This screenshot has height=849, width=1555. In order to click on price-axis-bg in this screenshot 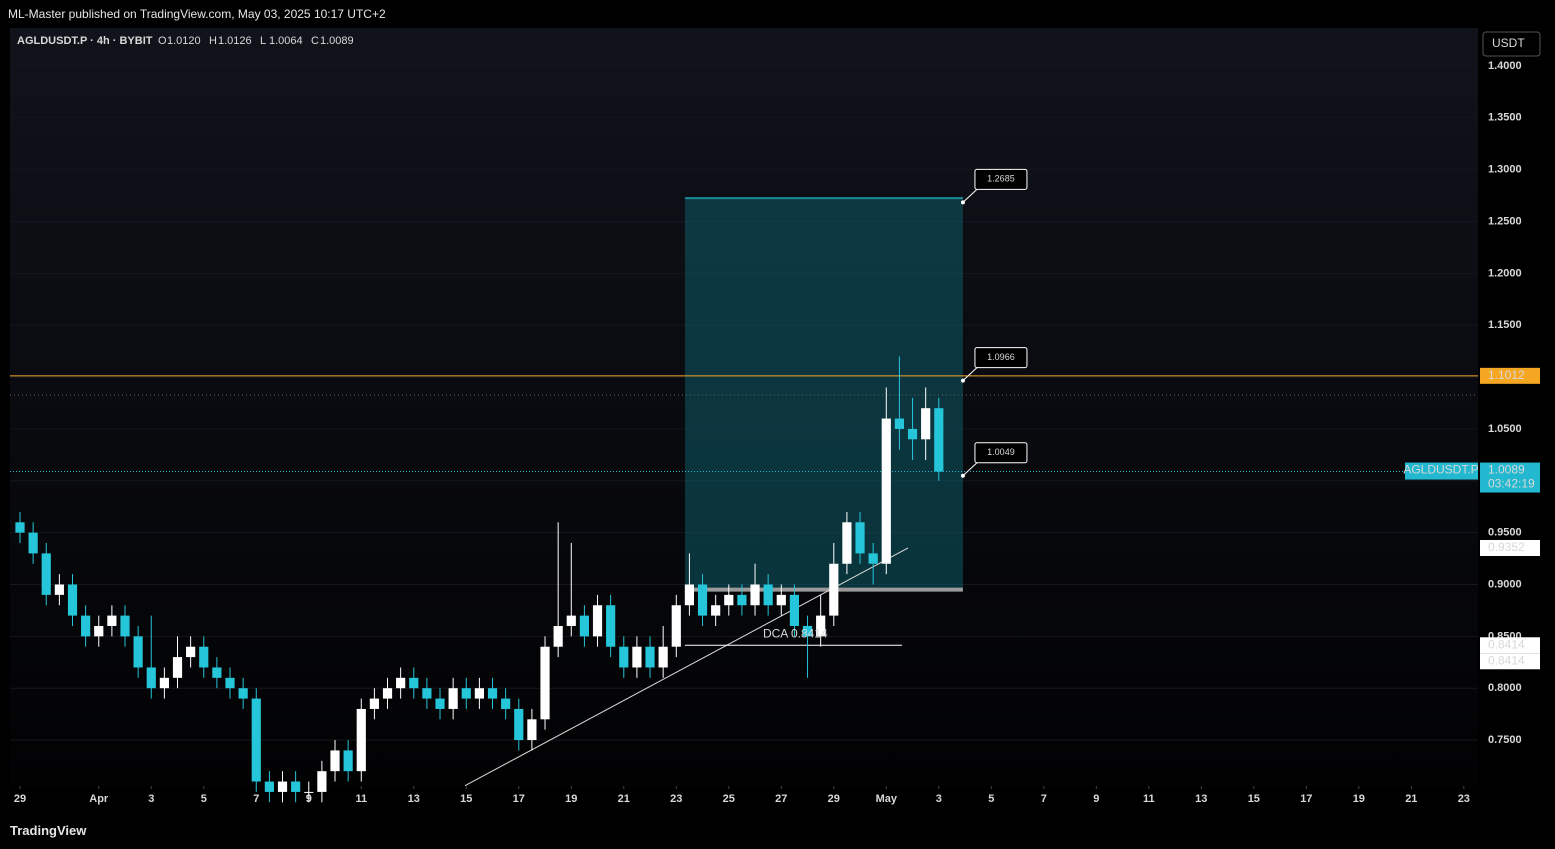, I will do `click(1516, 420)`.